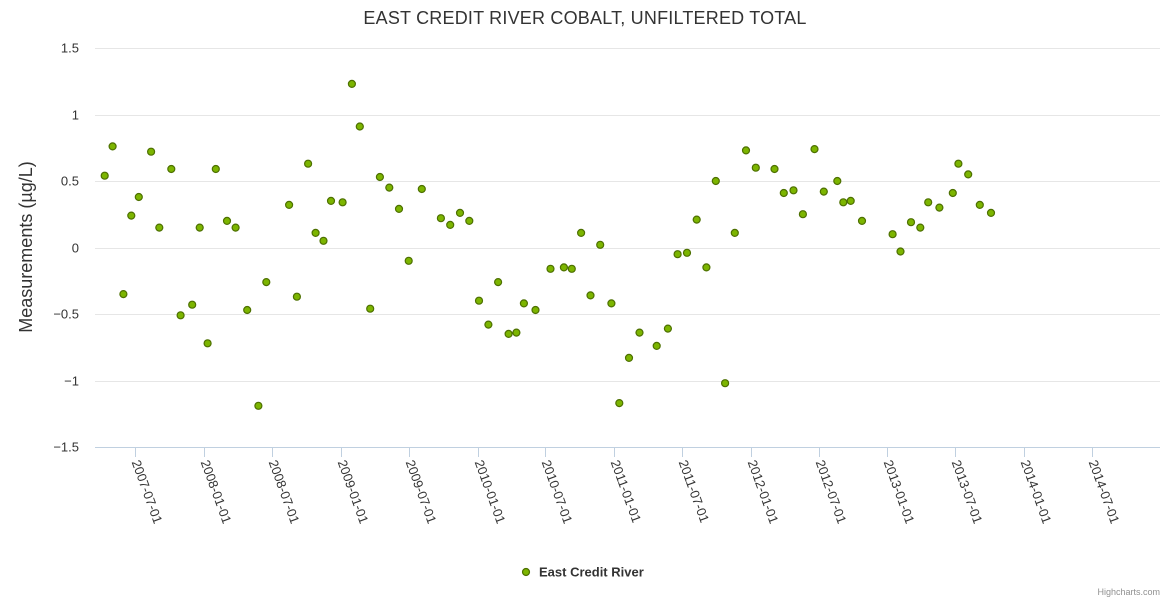 This screenshot has width=1170, height=600. Describe the element at coordinates (1036, 492) in the screenshot. I see `x-tick-label: 2014-01-01` at that location.